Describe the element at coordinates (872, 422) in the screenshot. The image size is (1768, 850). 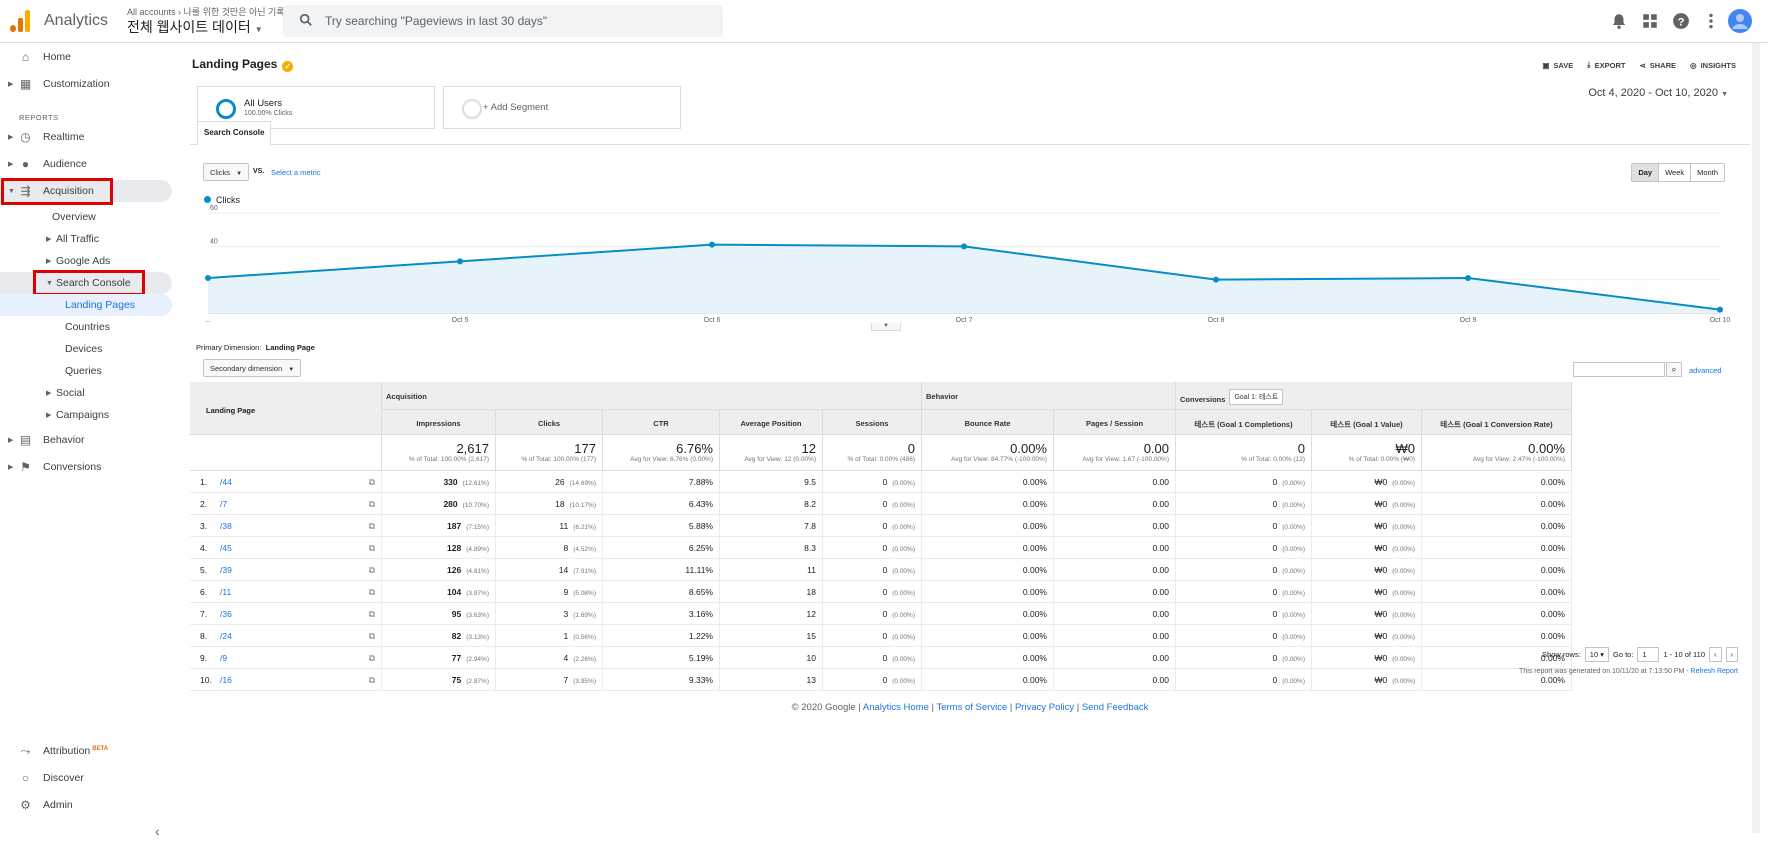
I see `column-header: Sessions` at that location.